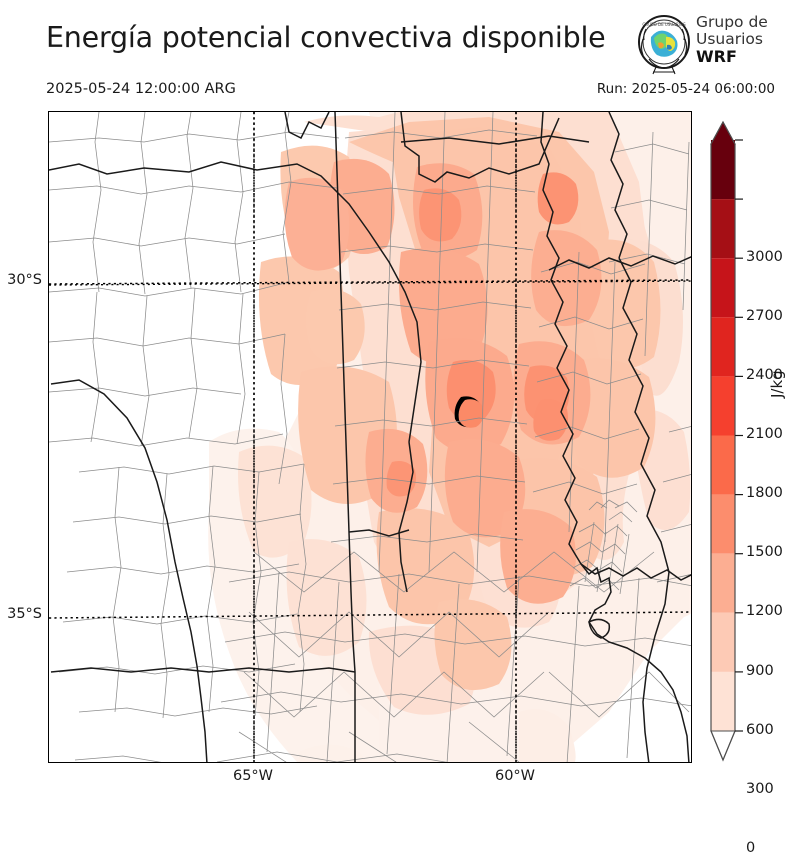 The height and width of the screenshot is (856, 800). I want to click on cbar-tick-2100: 2100, so click(764, 434).